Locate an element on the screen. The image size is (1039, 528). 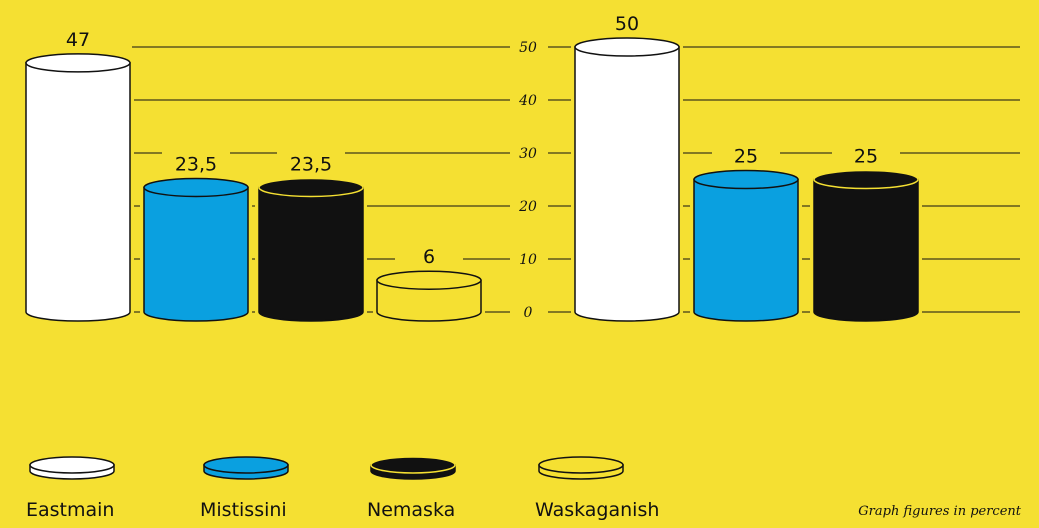
bar-left-waskaganish is located at coordinates (429, 296).